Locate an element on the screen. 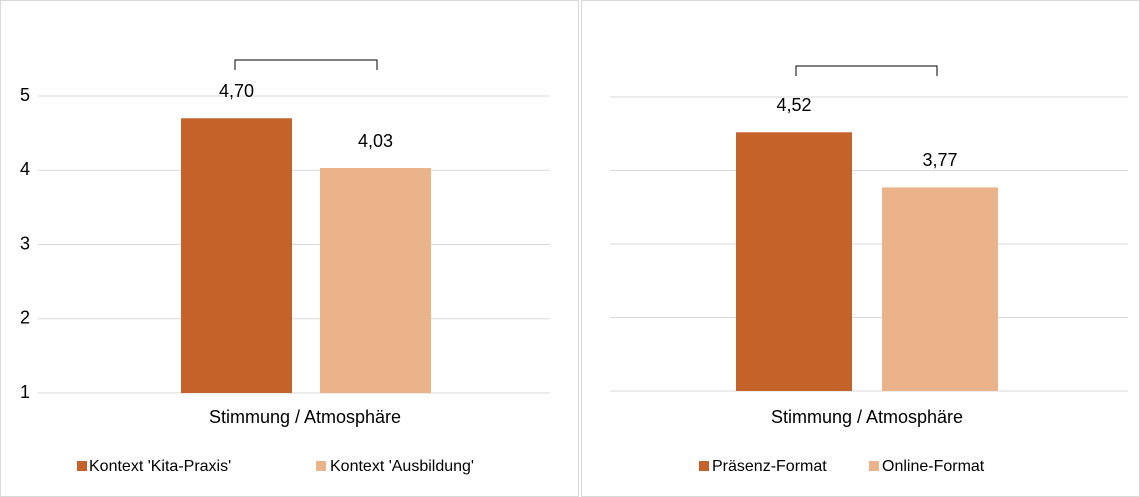  y-tick-label: 4 is located at coordinates (25, 169).